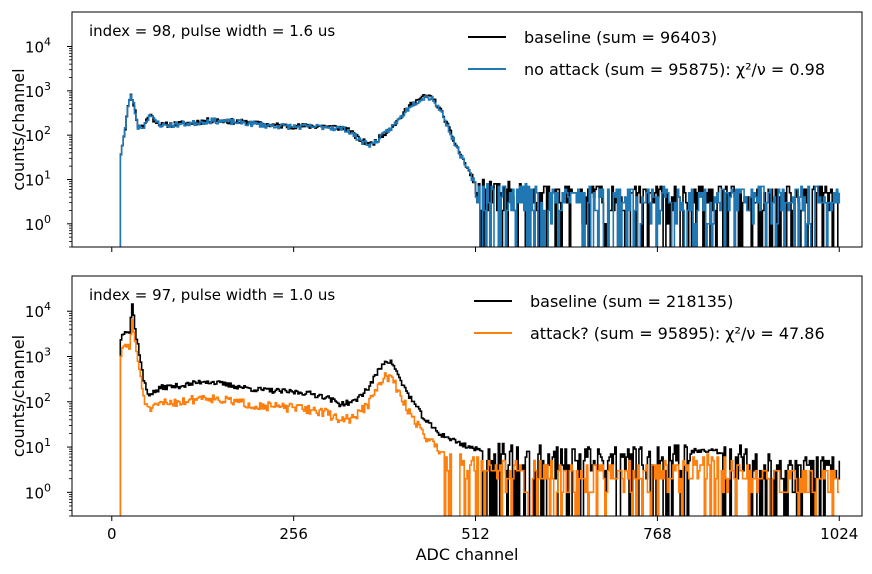  Describe the element at coordinates (677, 333) in the screenshot. I see `legend-label: attack? (sum = 95895): χ²/ν = 47.86` at that location.